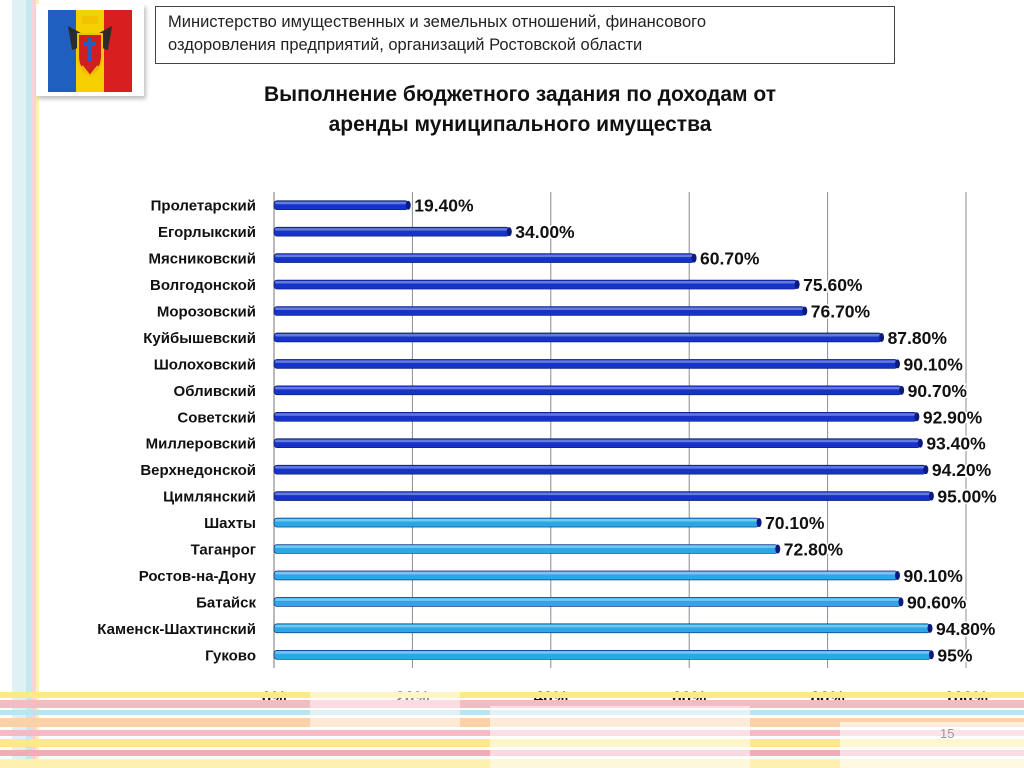  Describe the element at coordinates (176, 629) in the screenshot. I see `category-label: Каменск-Шахтинский` at that location.